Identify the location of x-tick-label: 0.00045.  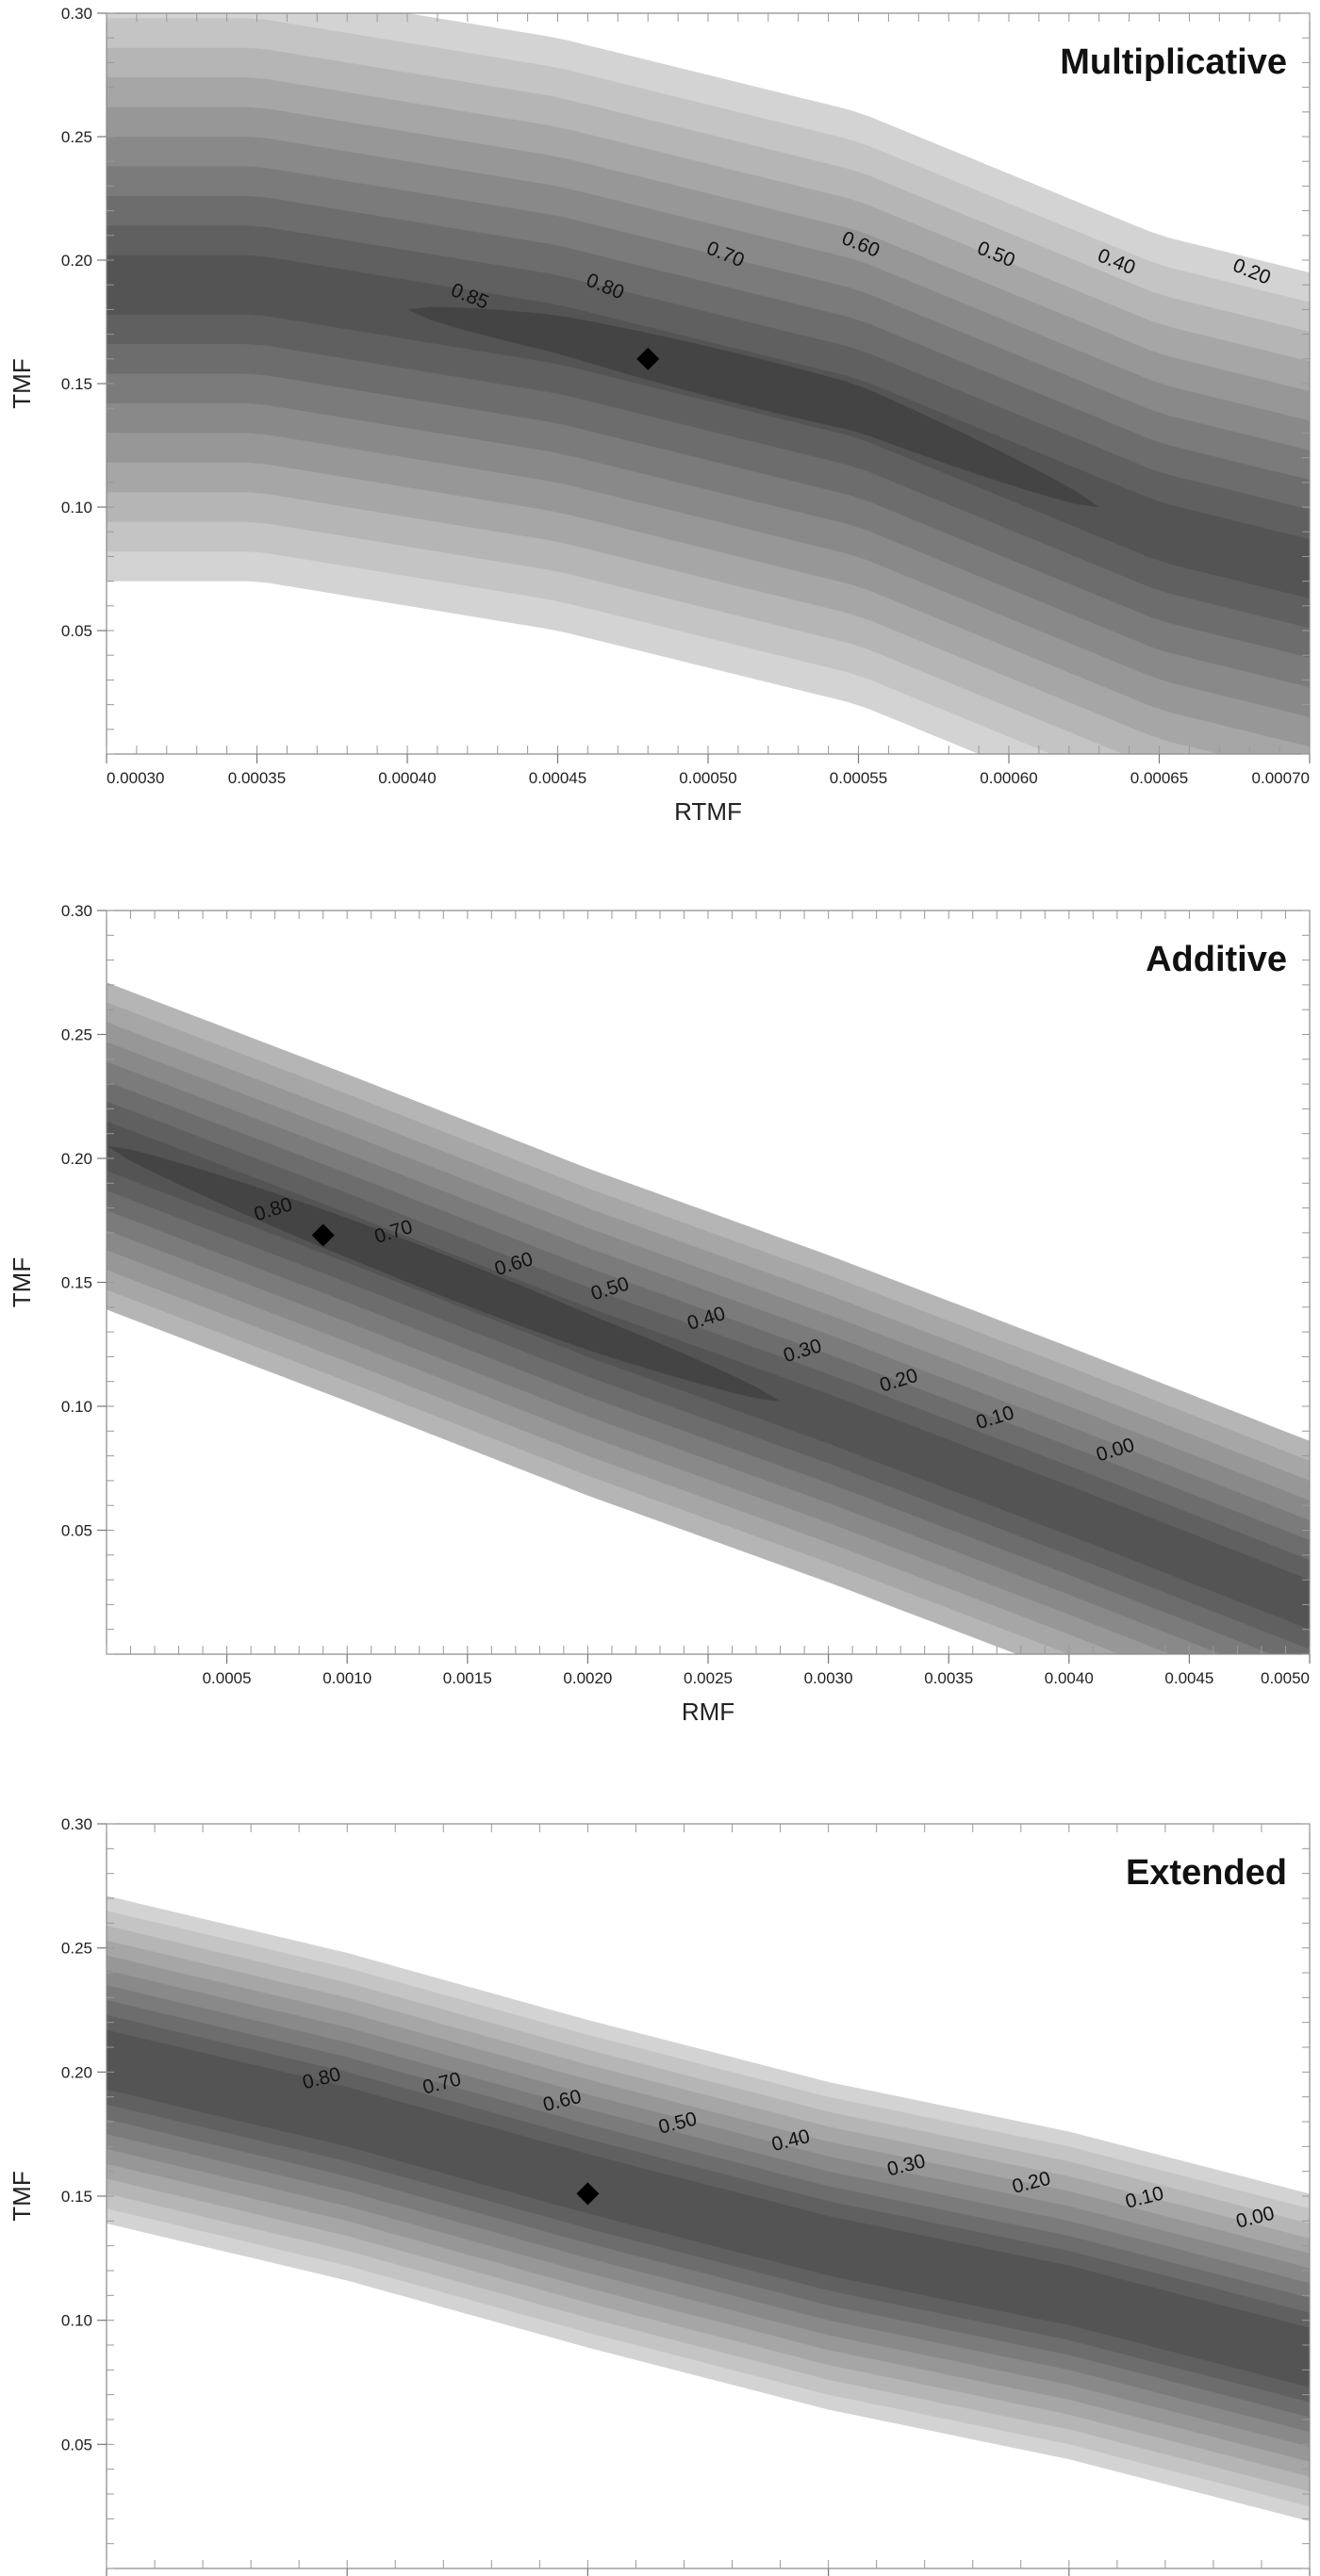
(557, 778).